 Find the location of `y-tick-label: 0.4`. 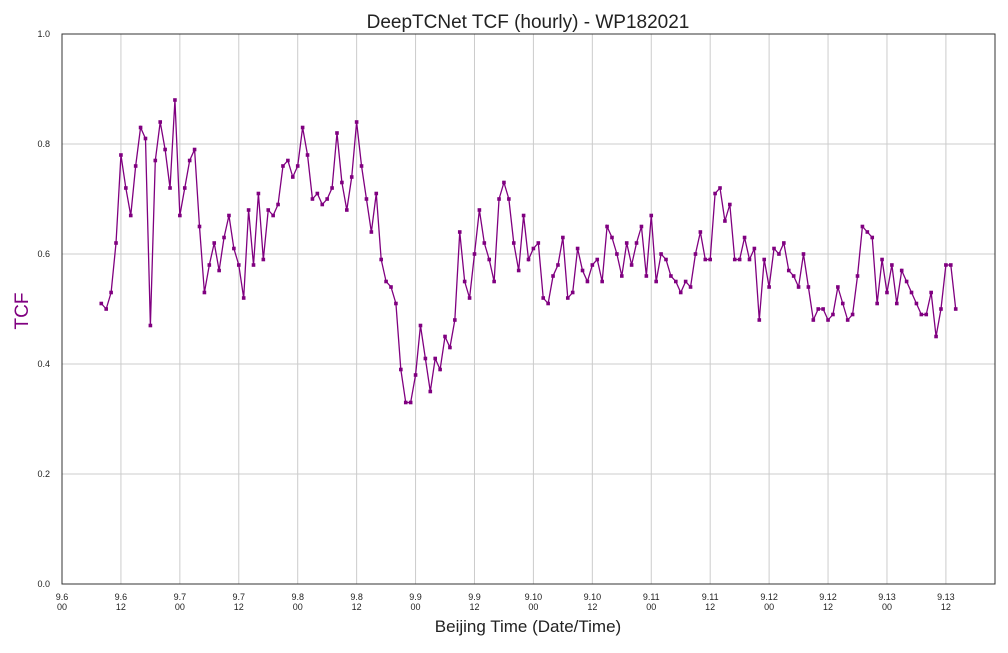

y-tick-label: 0.4 is located at coordinates (43, 364).